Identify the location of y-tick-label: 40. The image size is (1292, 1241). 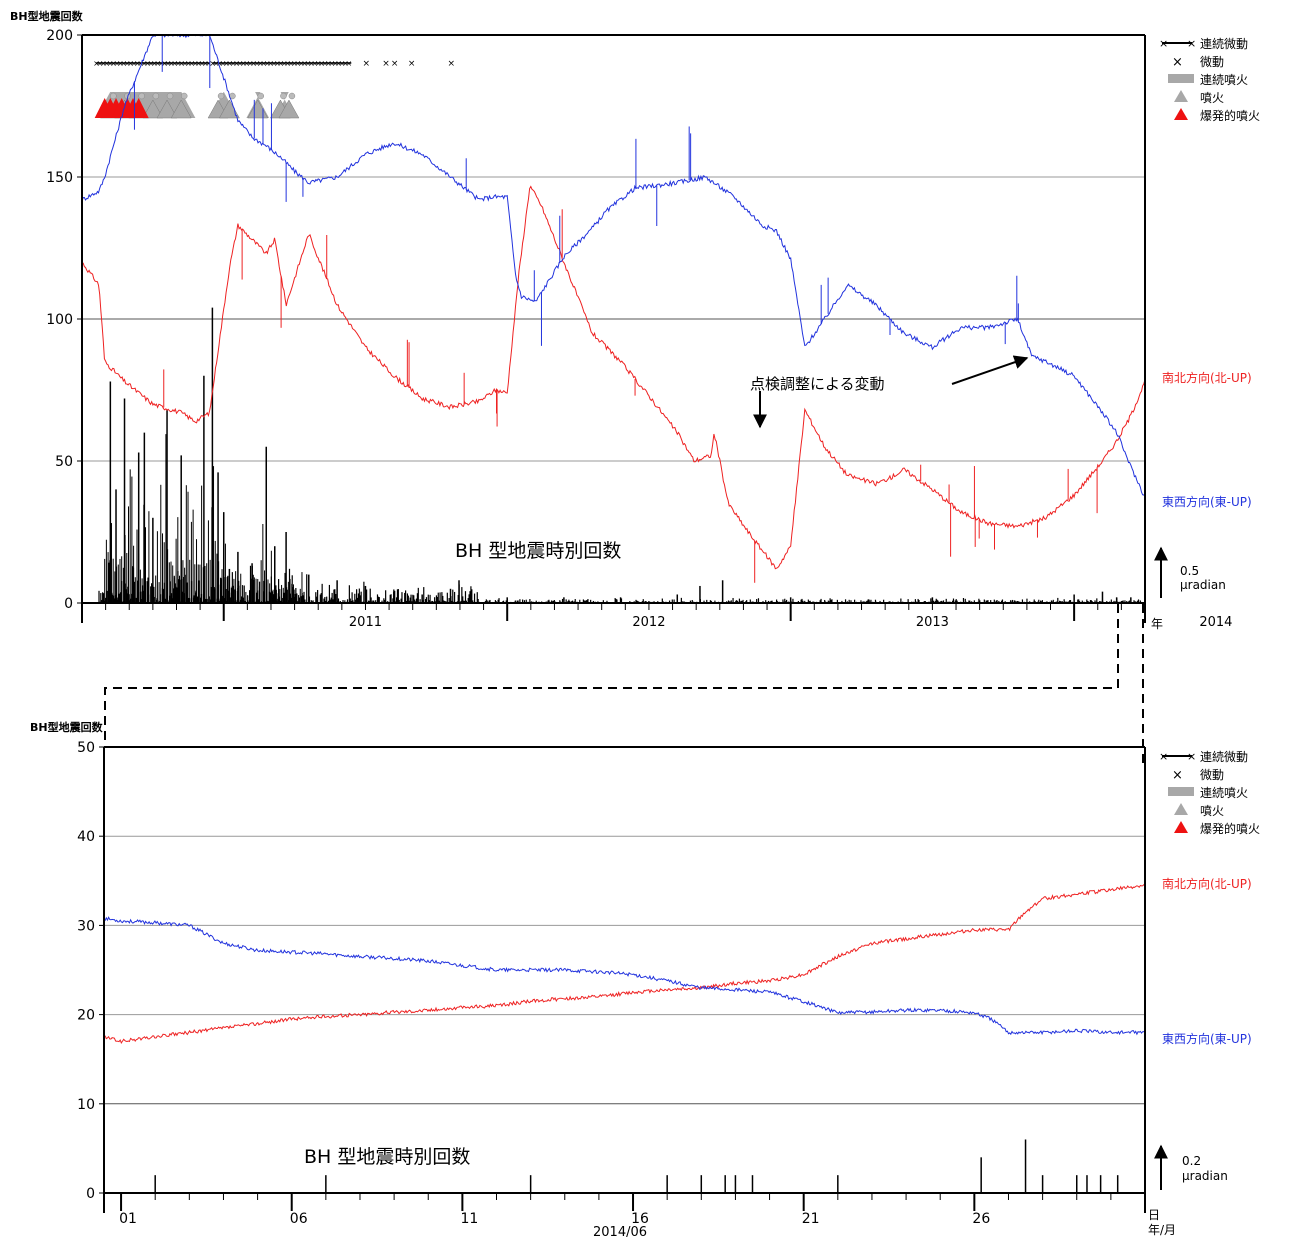
(86, 837).